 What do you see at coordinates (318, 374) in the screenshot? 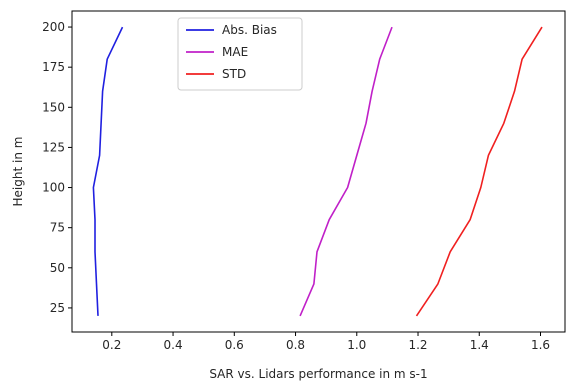
I see `x-axis-title: SAR vs. Lidars performance in m s-1` at bounding box center [318, 374].